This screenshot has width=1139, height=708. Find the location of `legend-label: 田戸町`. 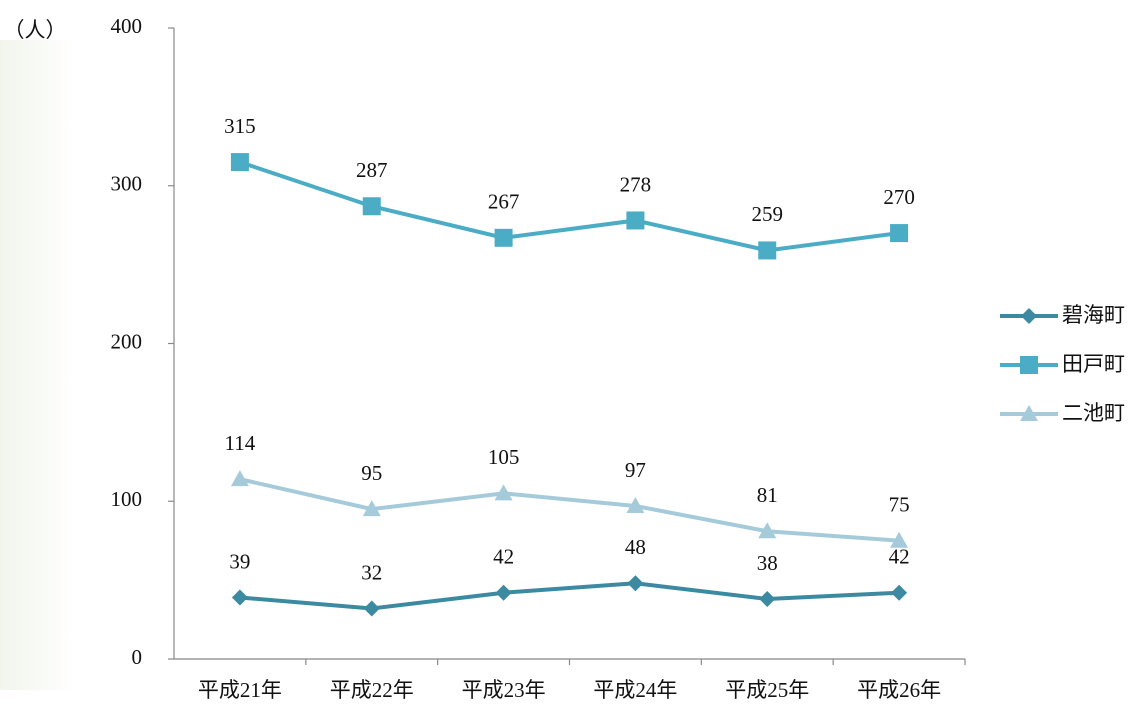

legend-label: 田戸町 is located at coordinates (1093, 364).